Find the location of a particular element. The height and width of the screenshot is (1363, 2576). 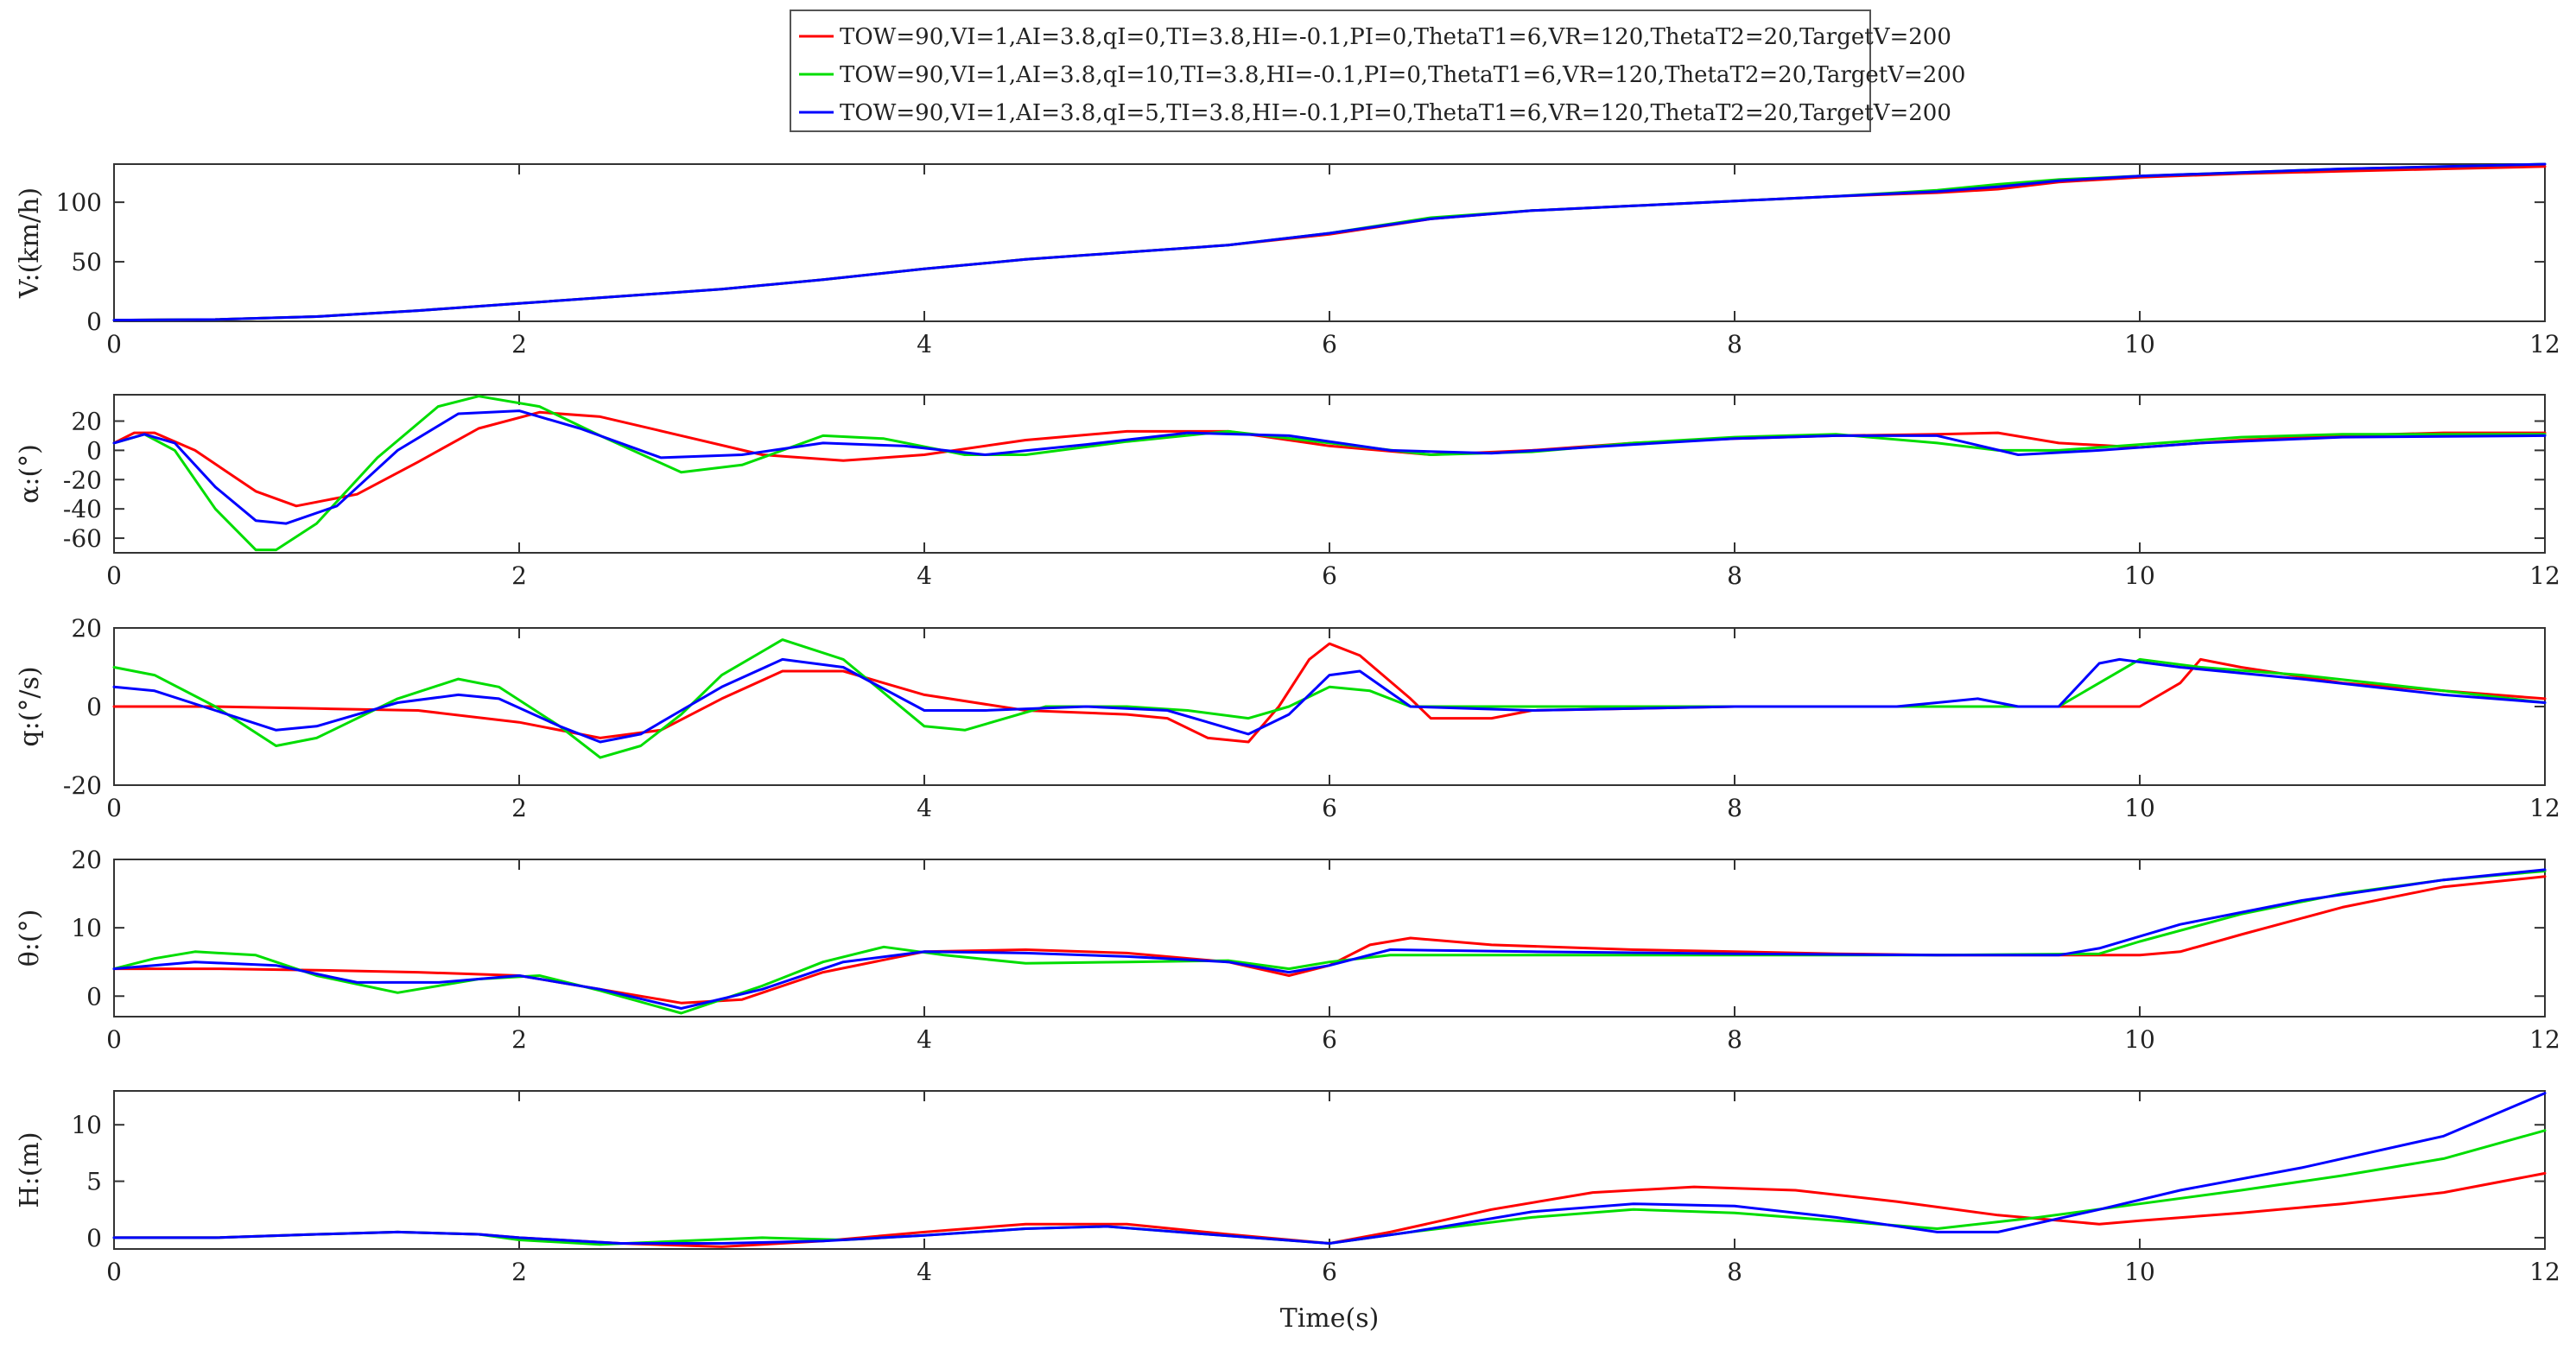

y-axis-label: H:(m) is located at coordinates (30, 1170).